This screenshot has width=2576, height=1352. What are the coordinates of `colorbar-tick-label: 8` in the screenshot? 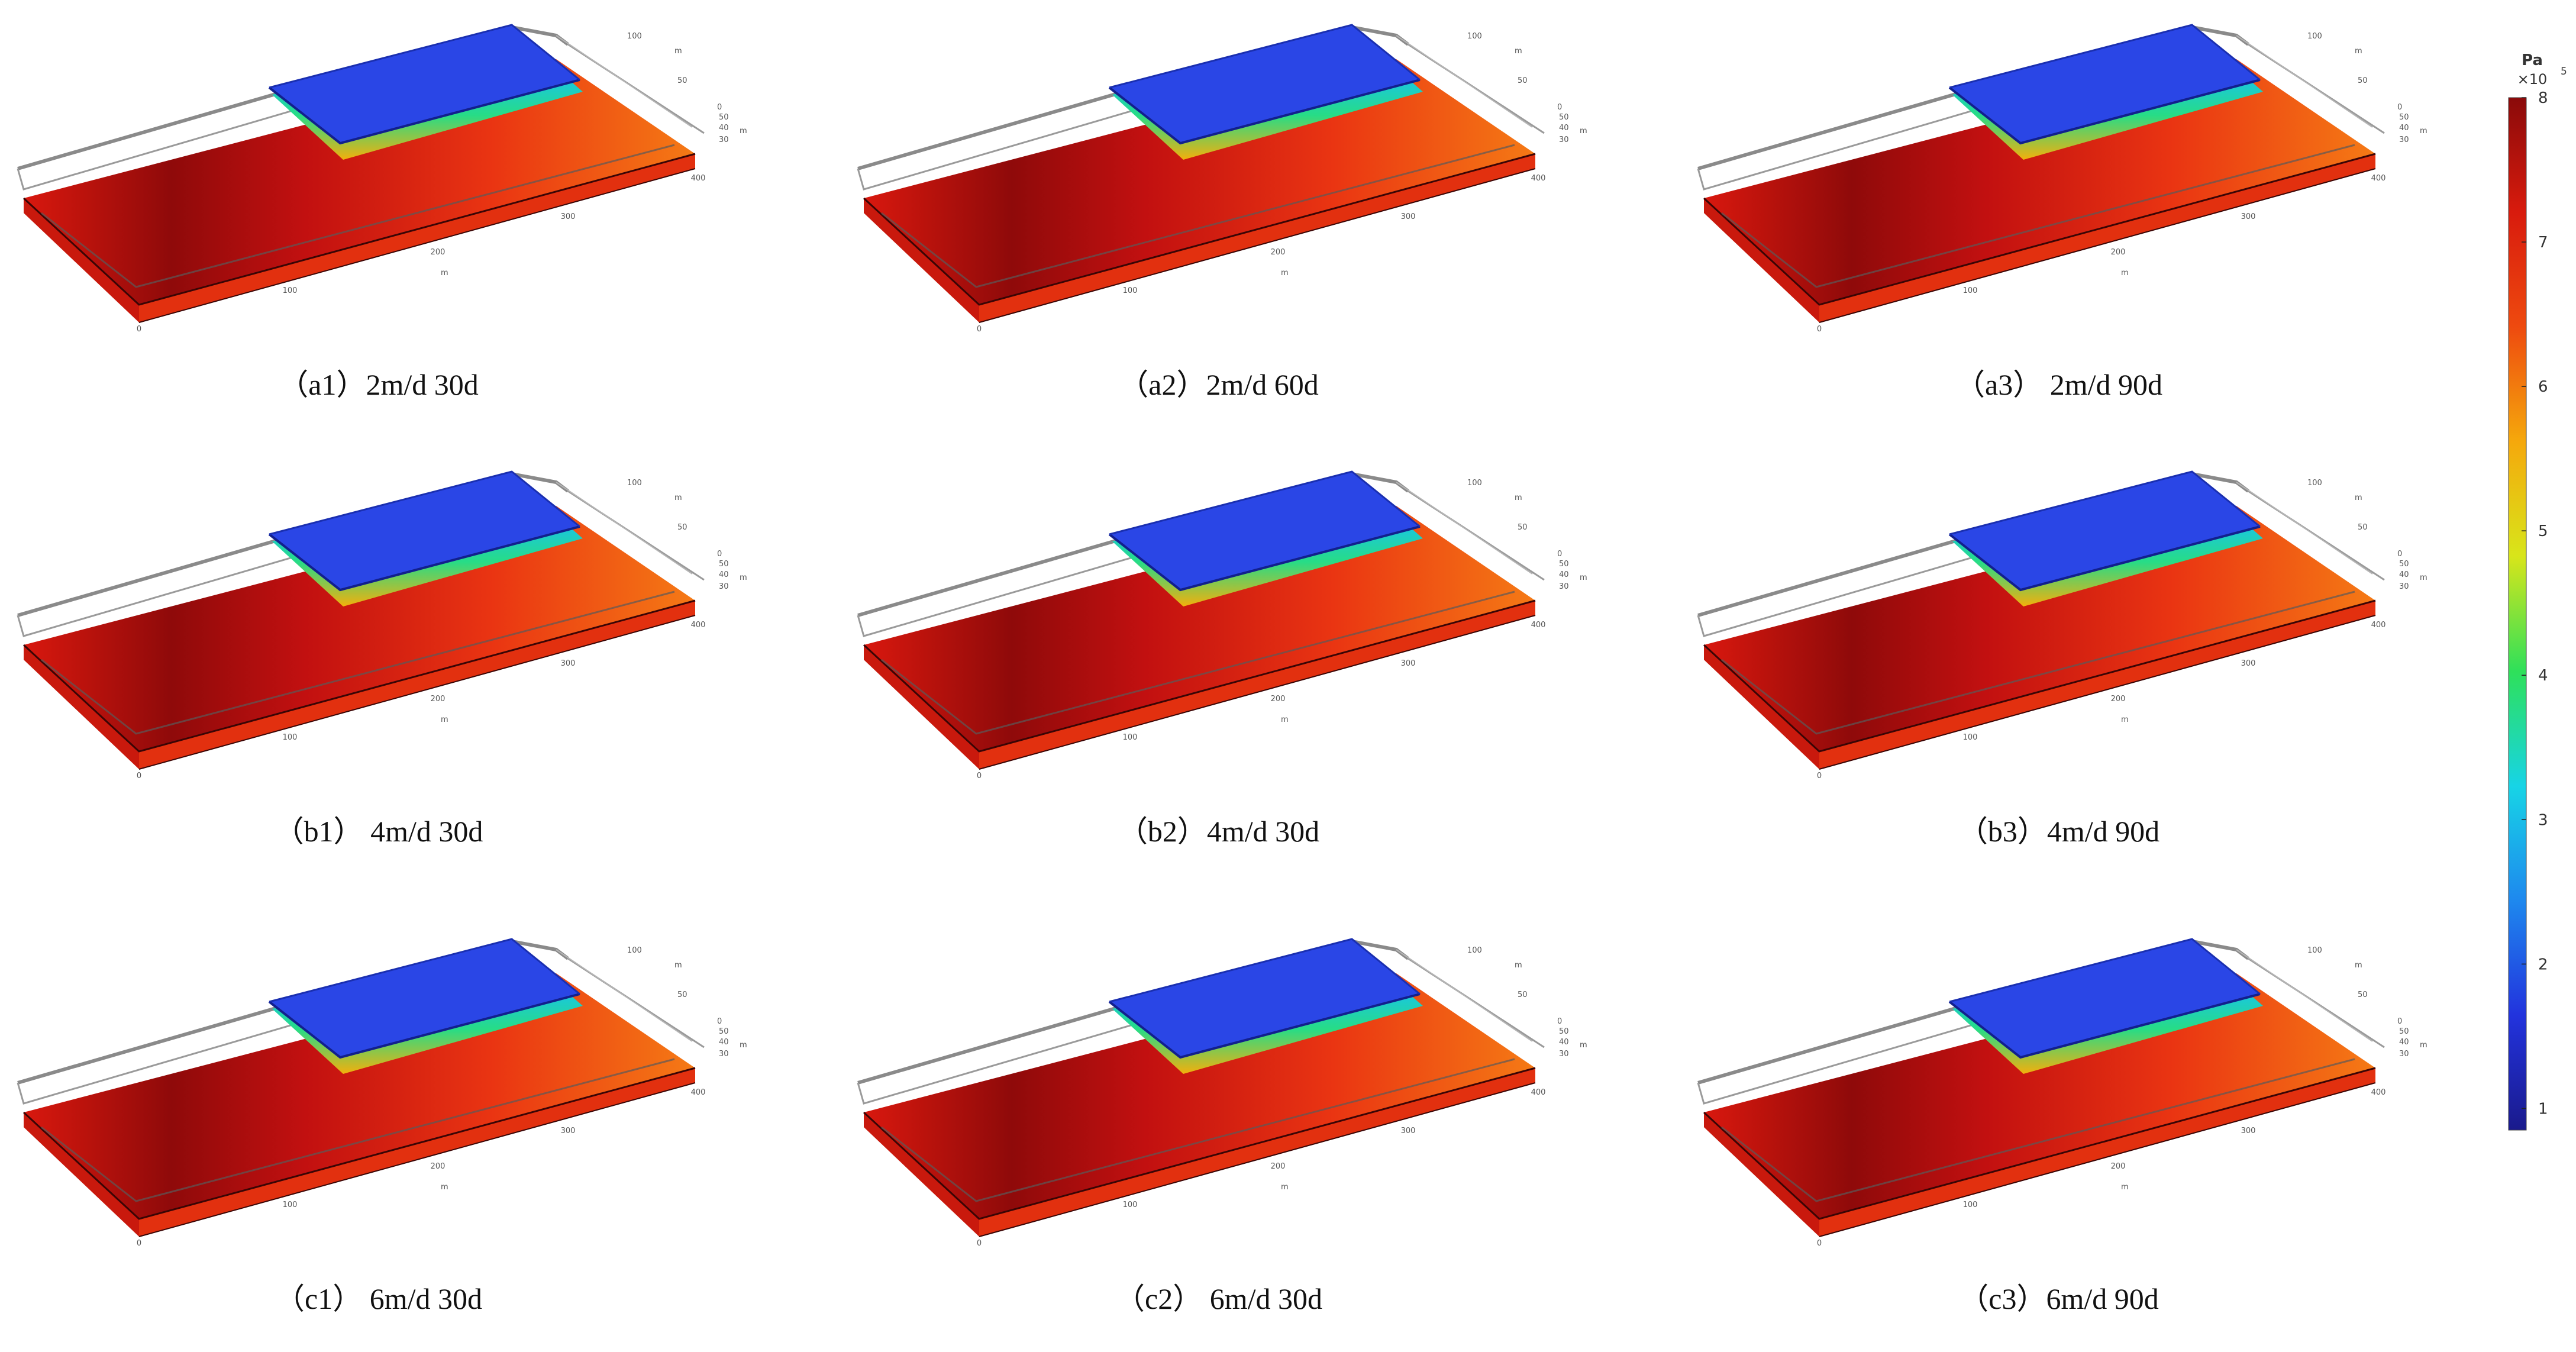 It's located at (2543, 98).